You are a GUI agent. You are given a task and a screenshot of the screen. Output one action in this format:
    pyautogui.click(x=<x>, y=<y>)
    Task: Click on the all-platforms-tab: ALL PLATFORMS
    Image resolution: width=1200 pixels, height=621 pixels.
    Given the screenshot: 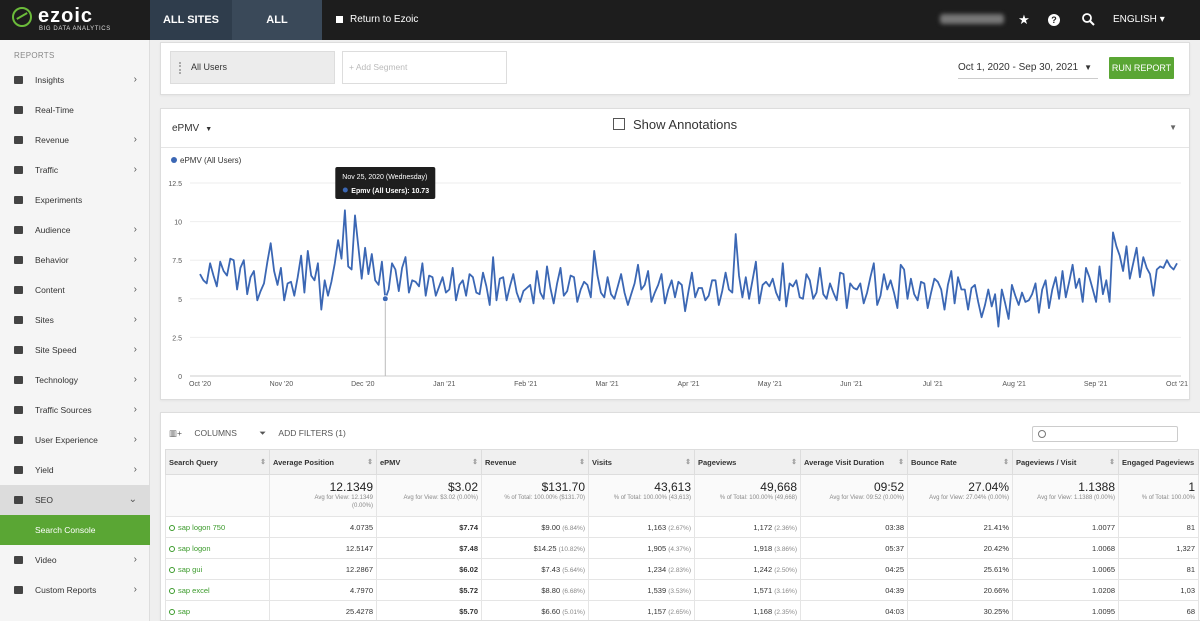 What is the action you would take?
    pyautogui.click(x=277, y=33)
    